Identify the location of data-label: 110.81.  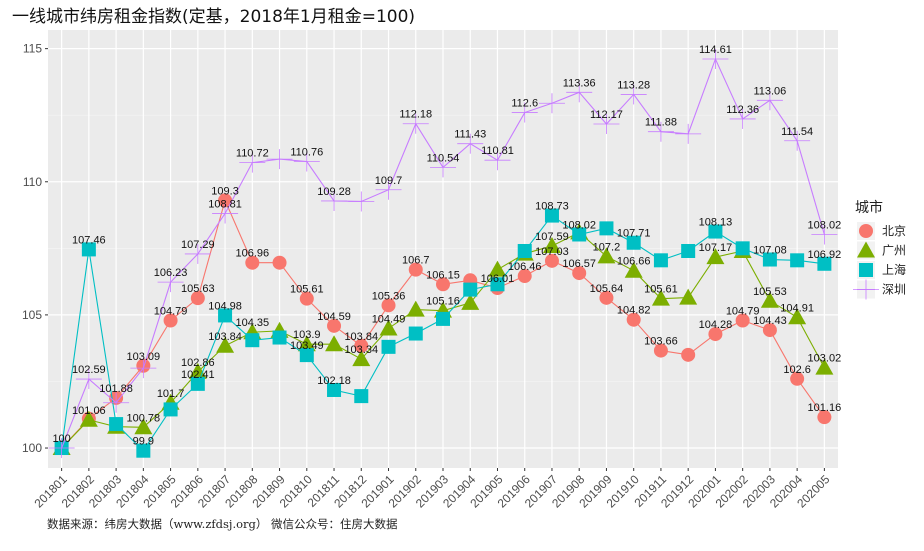
(497, 151).